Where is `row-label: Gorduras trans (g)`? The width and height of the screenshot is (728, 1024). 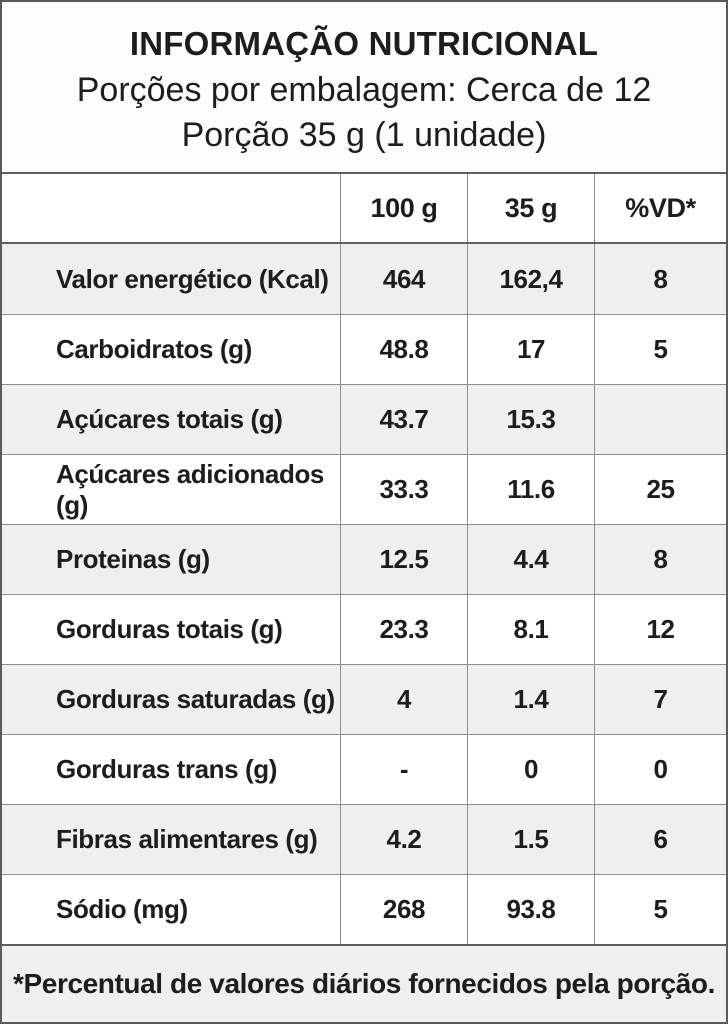 row-label: Gorduras trans (g) is located at coordinates (167, 769).